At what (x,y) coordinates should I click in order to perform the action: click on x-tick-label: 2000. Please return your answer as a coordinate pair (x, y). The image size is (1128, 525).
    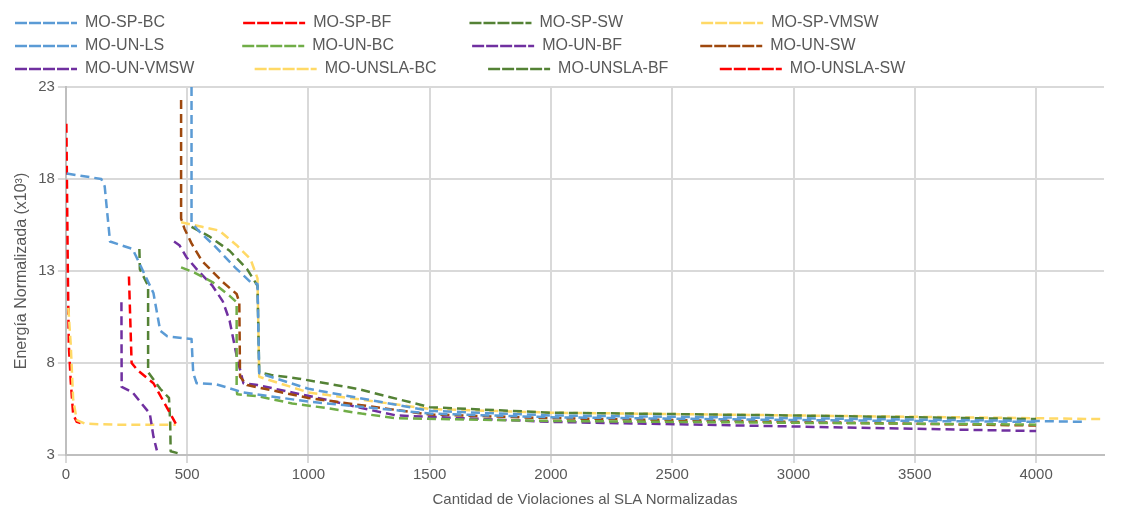
    Looking at the image, I should click on (551, 474).